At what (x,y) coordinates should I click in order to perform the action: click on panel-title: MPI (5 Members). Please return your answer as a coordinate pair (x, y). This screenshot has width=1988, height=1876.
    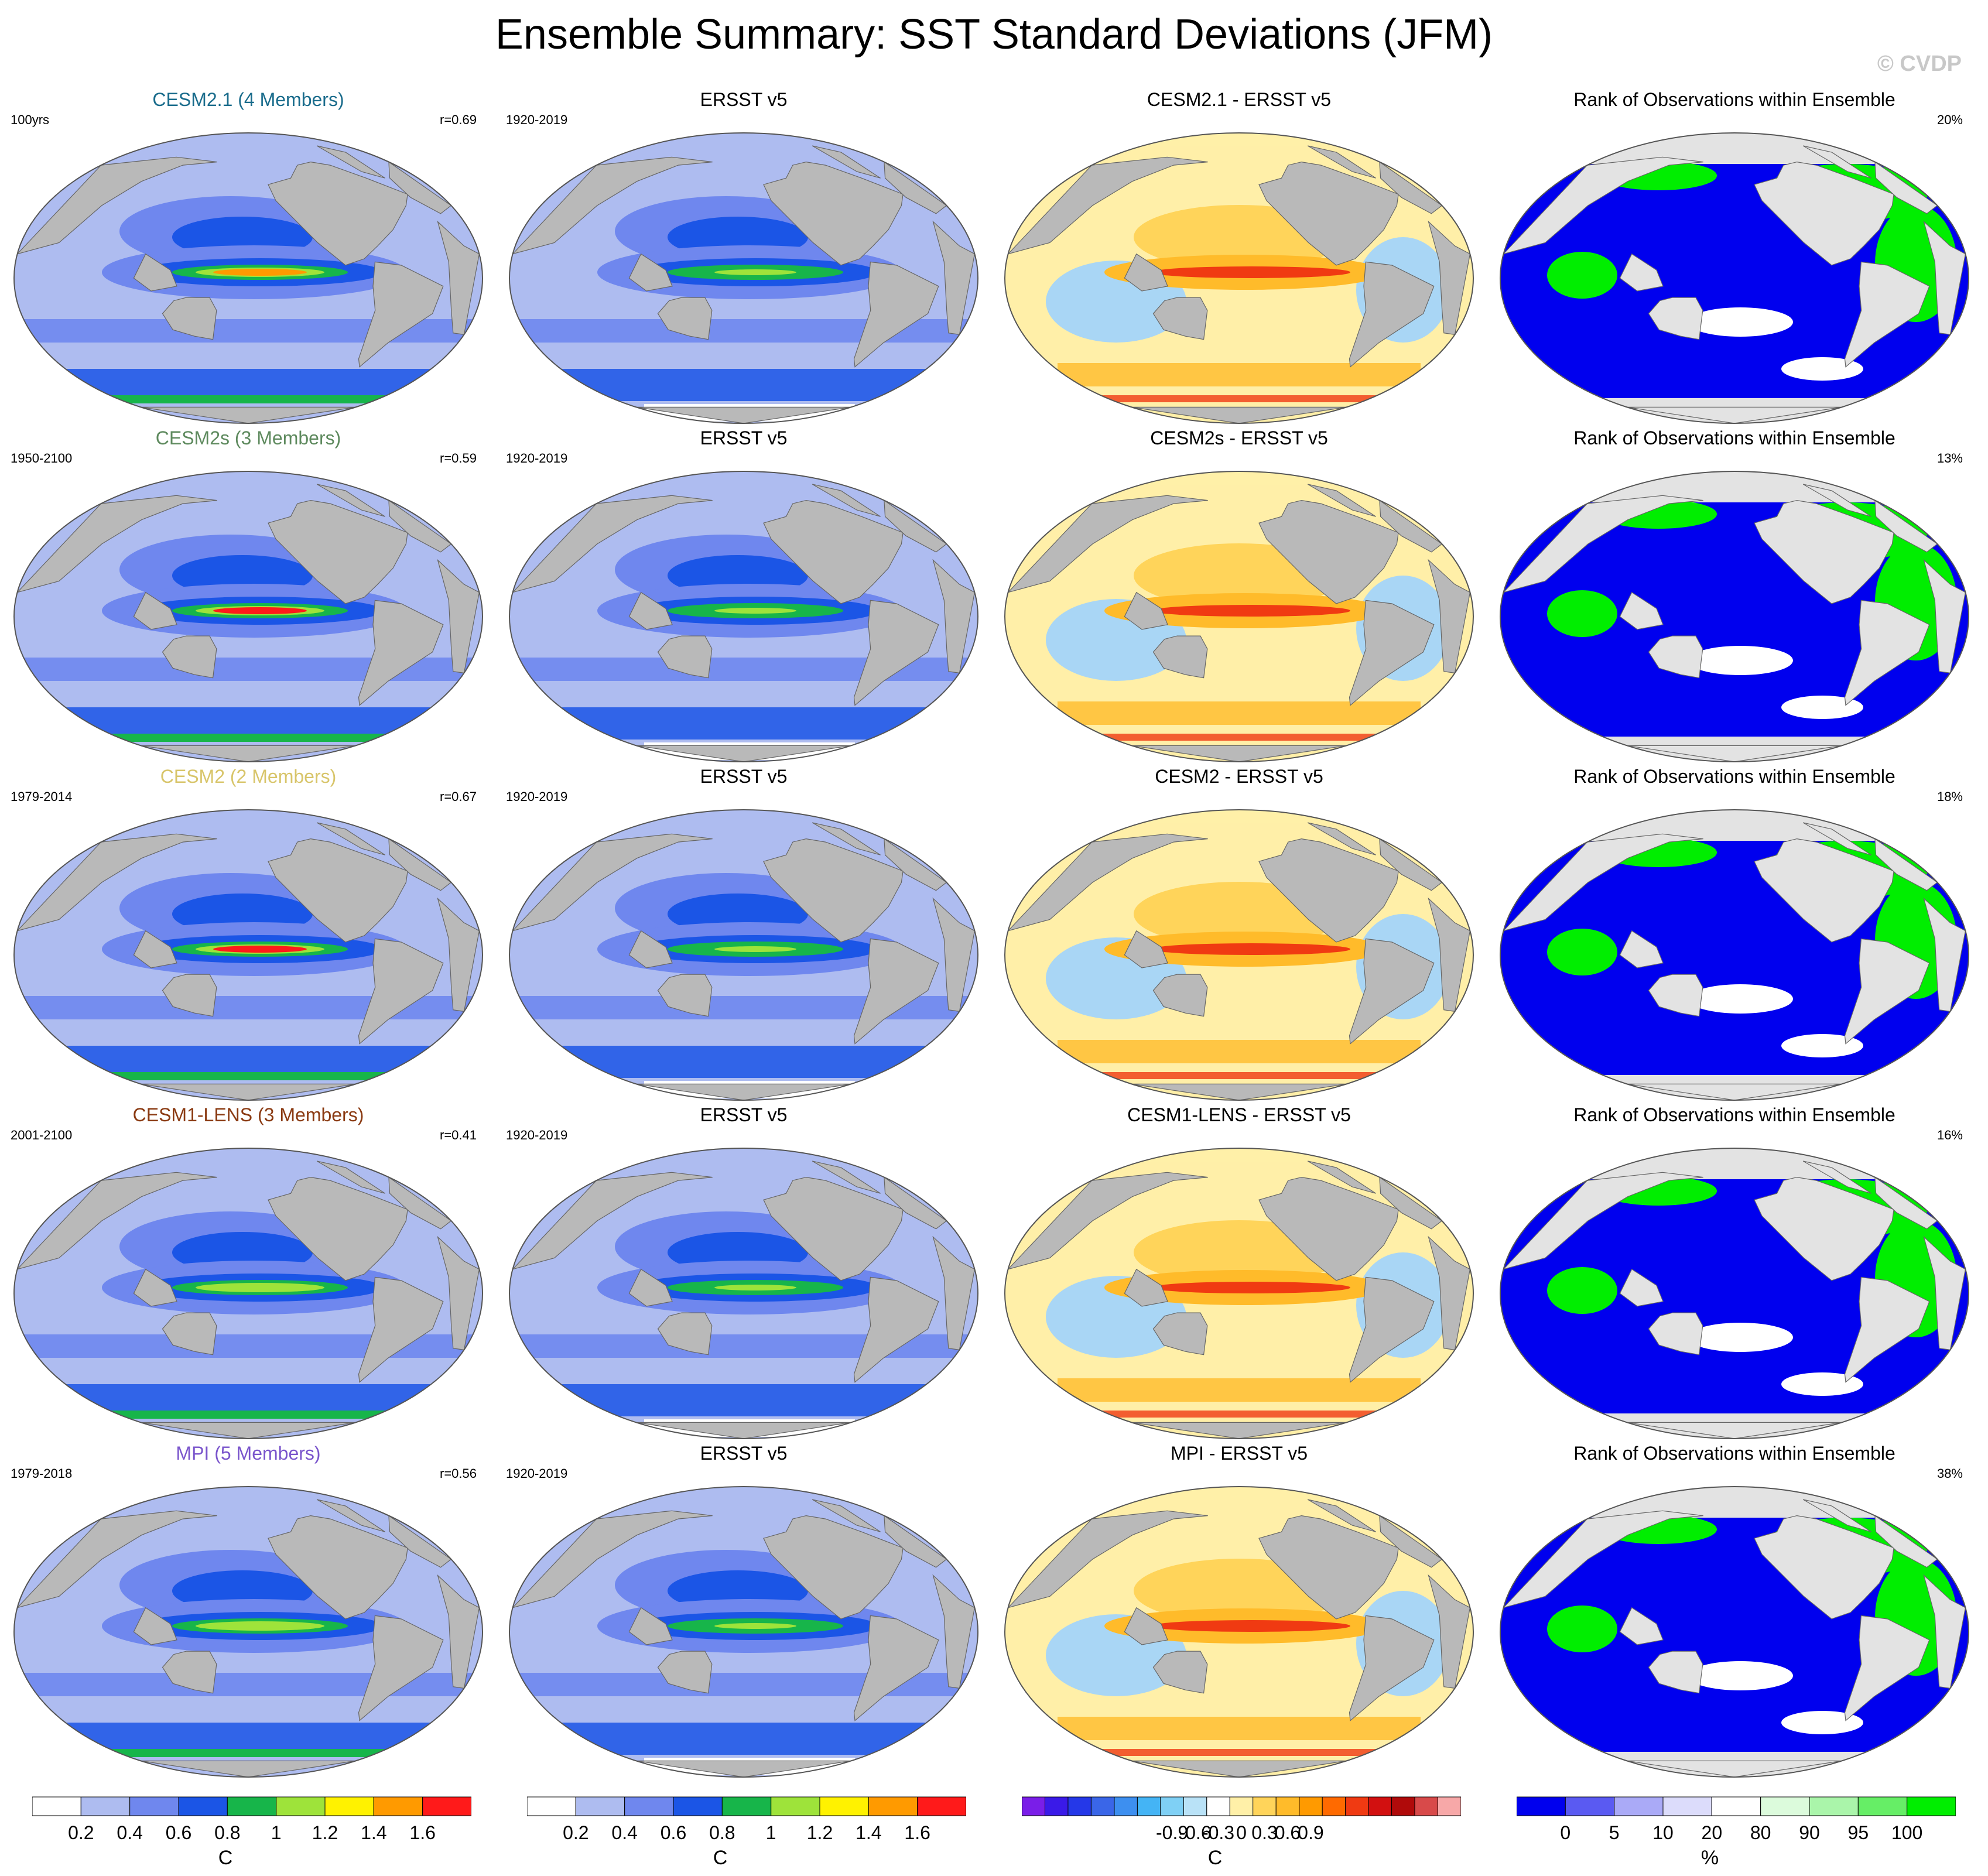
    Looking at the image, I should click on (248, 1453).